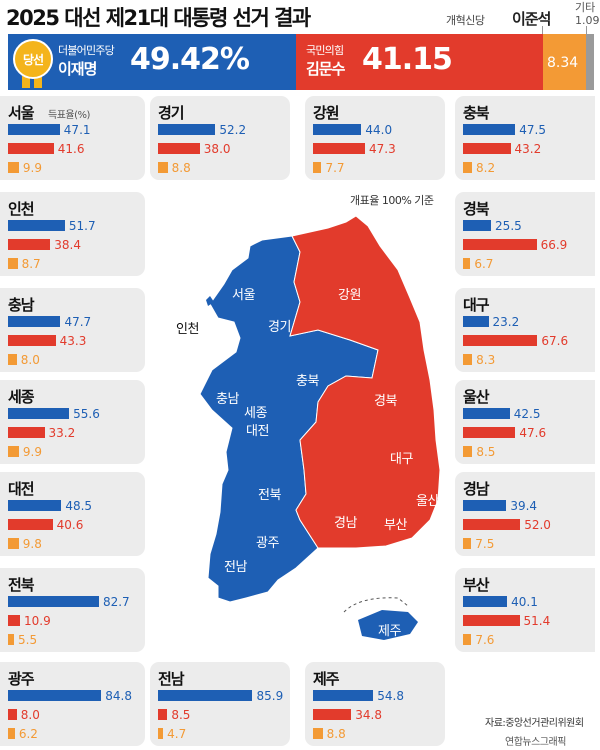 The height and width of the screenshot is (750, 600). Describe the element at coordinates (368, 715) in the screenshot. I see `value-label: 34.8` at that location.